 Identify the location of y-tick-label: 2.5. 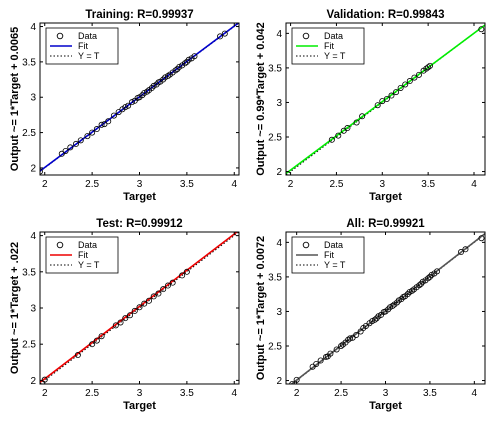
(29, 345).